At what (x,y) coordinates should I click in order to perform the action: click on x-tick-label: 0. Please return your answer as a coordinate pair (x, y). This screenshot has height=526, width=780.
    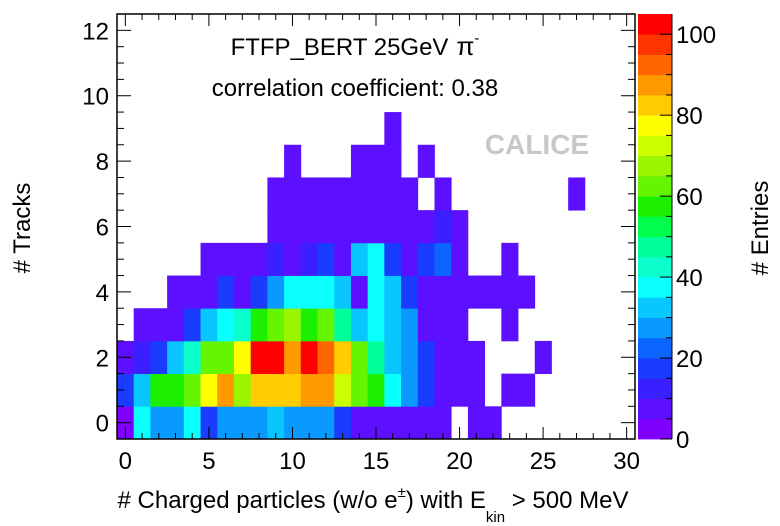
    Looking at the image, I should click on (125, 461).